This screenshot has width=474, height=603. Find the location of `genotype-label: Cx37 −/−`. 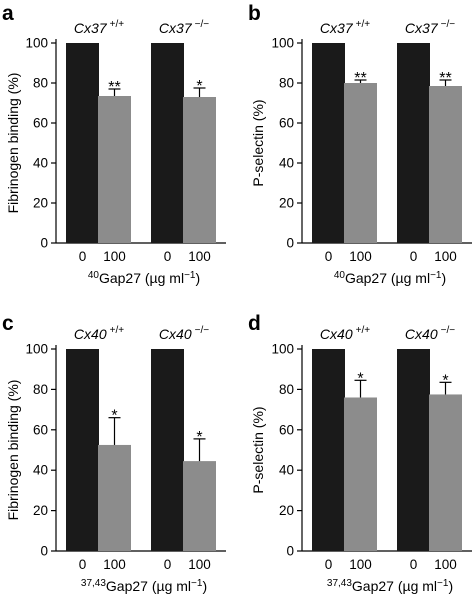

genotype-label: Cx37 −/− is located at coordinates (184, 27).